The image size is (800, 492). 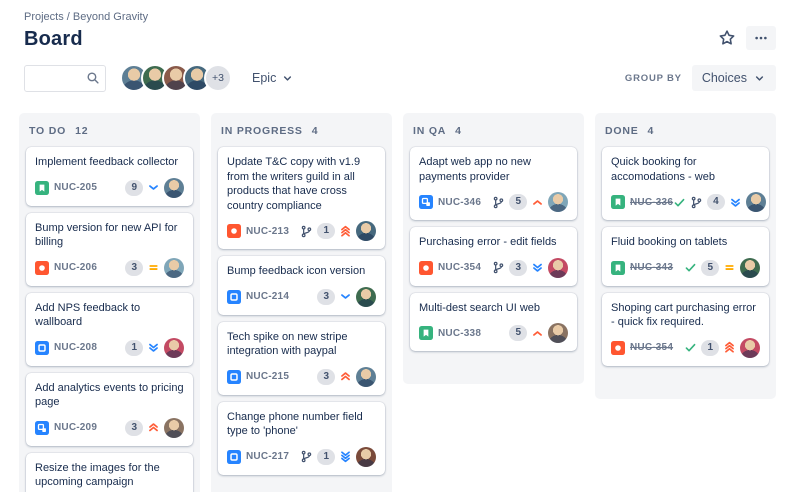 I want to click on card-key: NUC-214, so click(x=268, y=296).